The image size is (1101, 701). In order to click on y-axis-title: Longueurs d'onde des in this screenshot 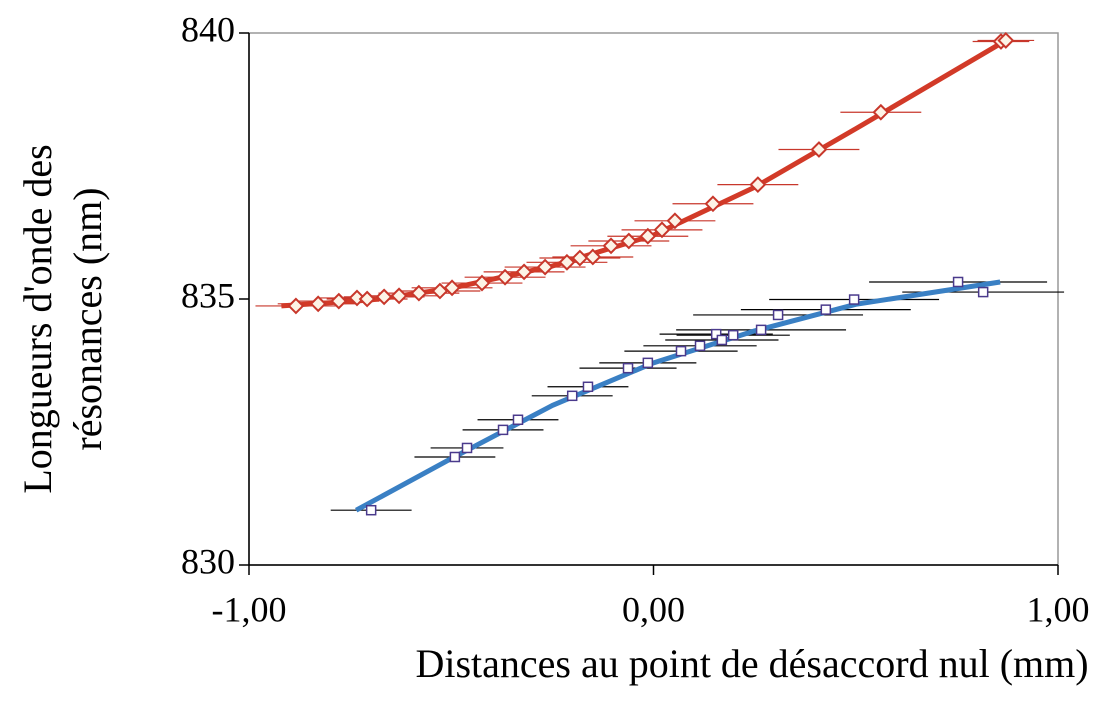, I will do `click(37, 318)`.